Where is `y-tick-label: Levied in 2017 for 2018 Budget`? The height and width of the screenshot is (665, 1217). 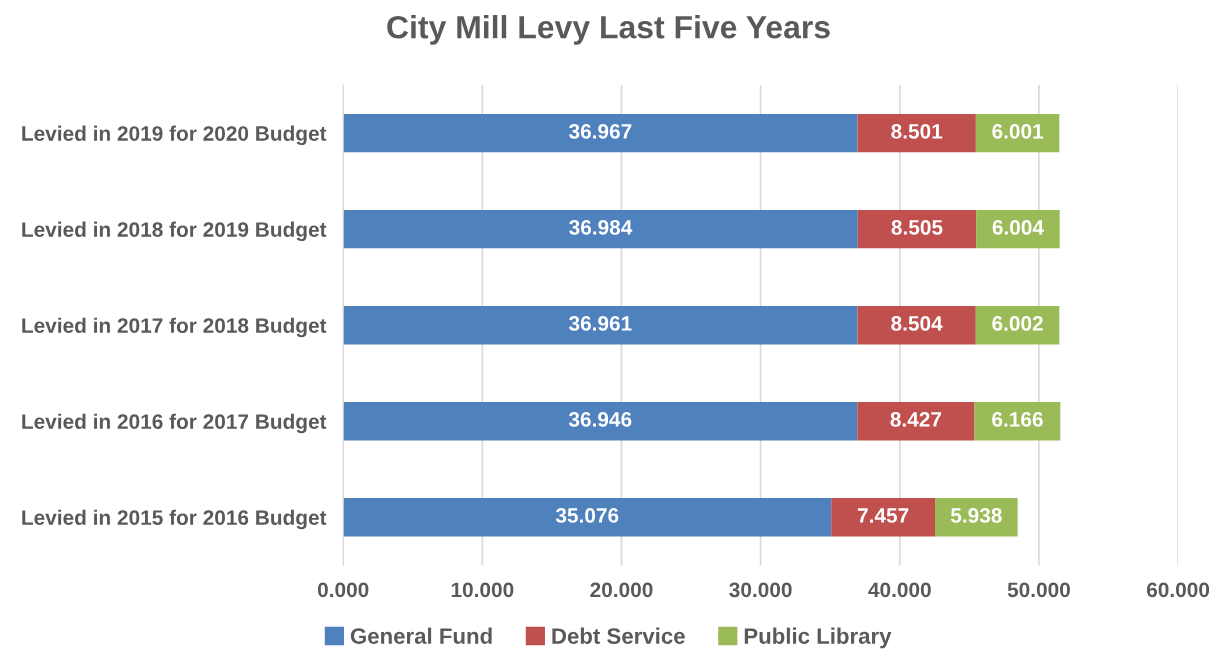
y-tick-label: Levied in 2017 for 2018 Budget is located at coordinates (174, 327).